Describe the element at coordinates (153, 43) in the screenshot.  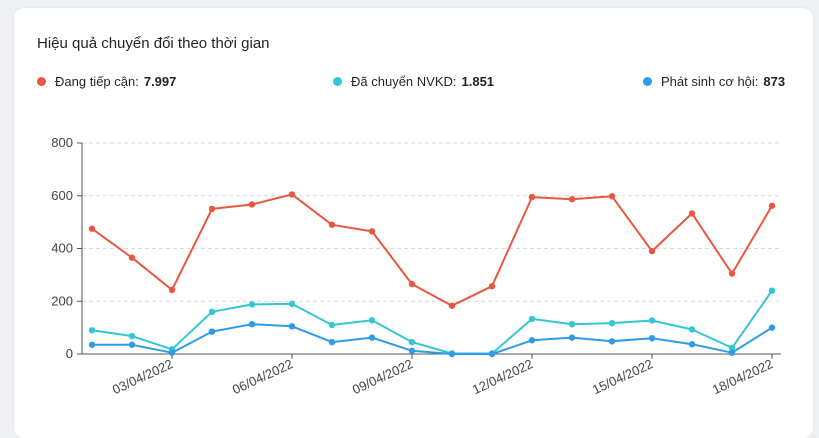
I see `chart-title: Hiệu quả chuyển đổi theo thời gian` at that location.